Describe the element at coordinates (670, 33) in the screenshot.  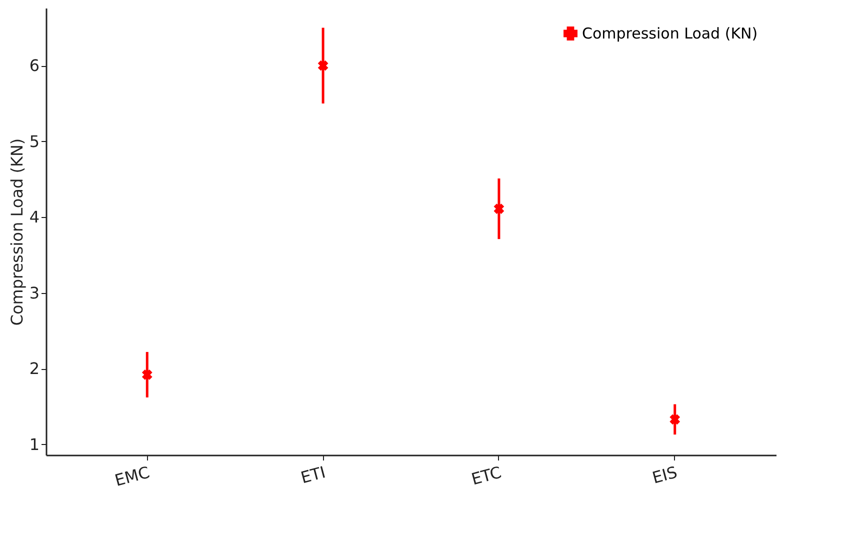
I see `legend-label: Compression Load (KN)` at that location.